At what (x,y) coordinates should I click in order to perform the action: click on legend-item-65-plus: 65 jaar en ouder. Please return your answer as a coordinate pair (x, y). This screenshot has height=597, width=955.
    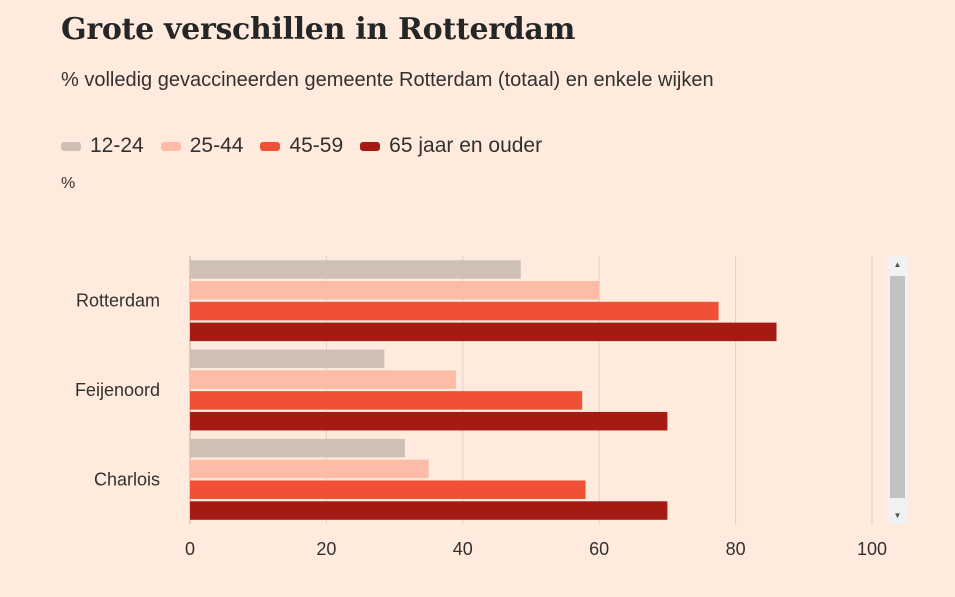
    Looking at the image, I should click on (451, 146).